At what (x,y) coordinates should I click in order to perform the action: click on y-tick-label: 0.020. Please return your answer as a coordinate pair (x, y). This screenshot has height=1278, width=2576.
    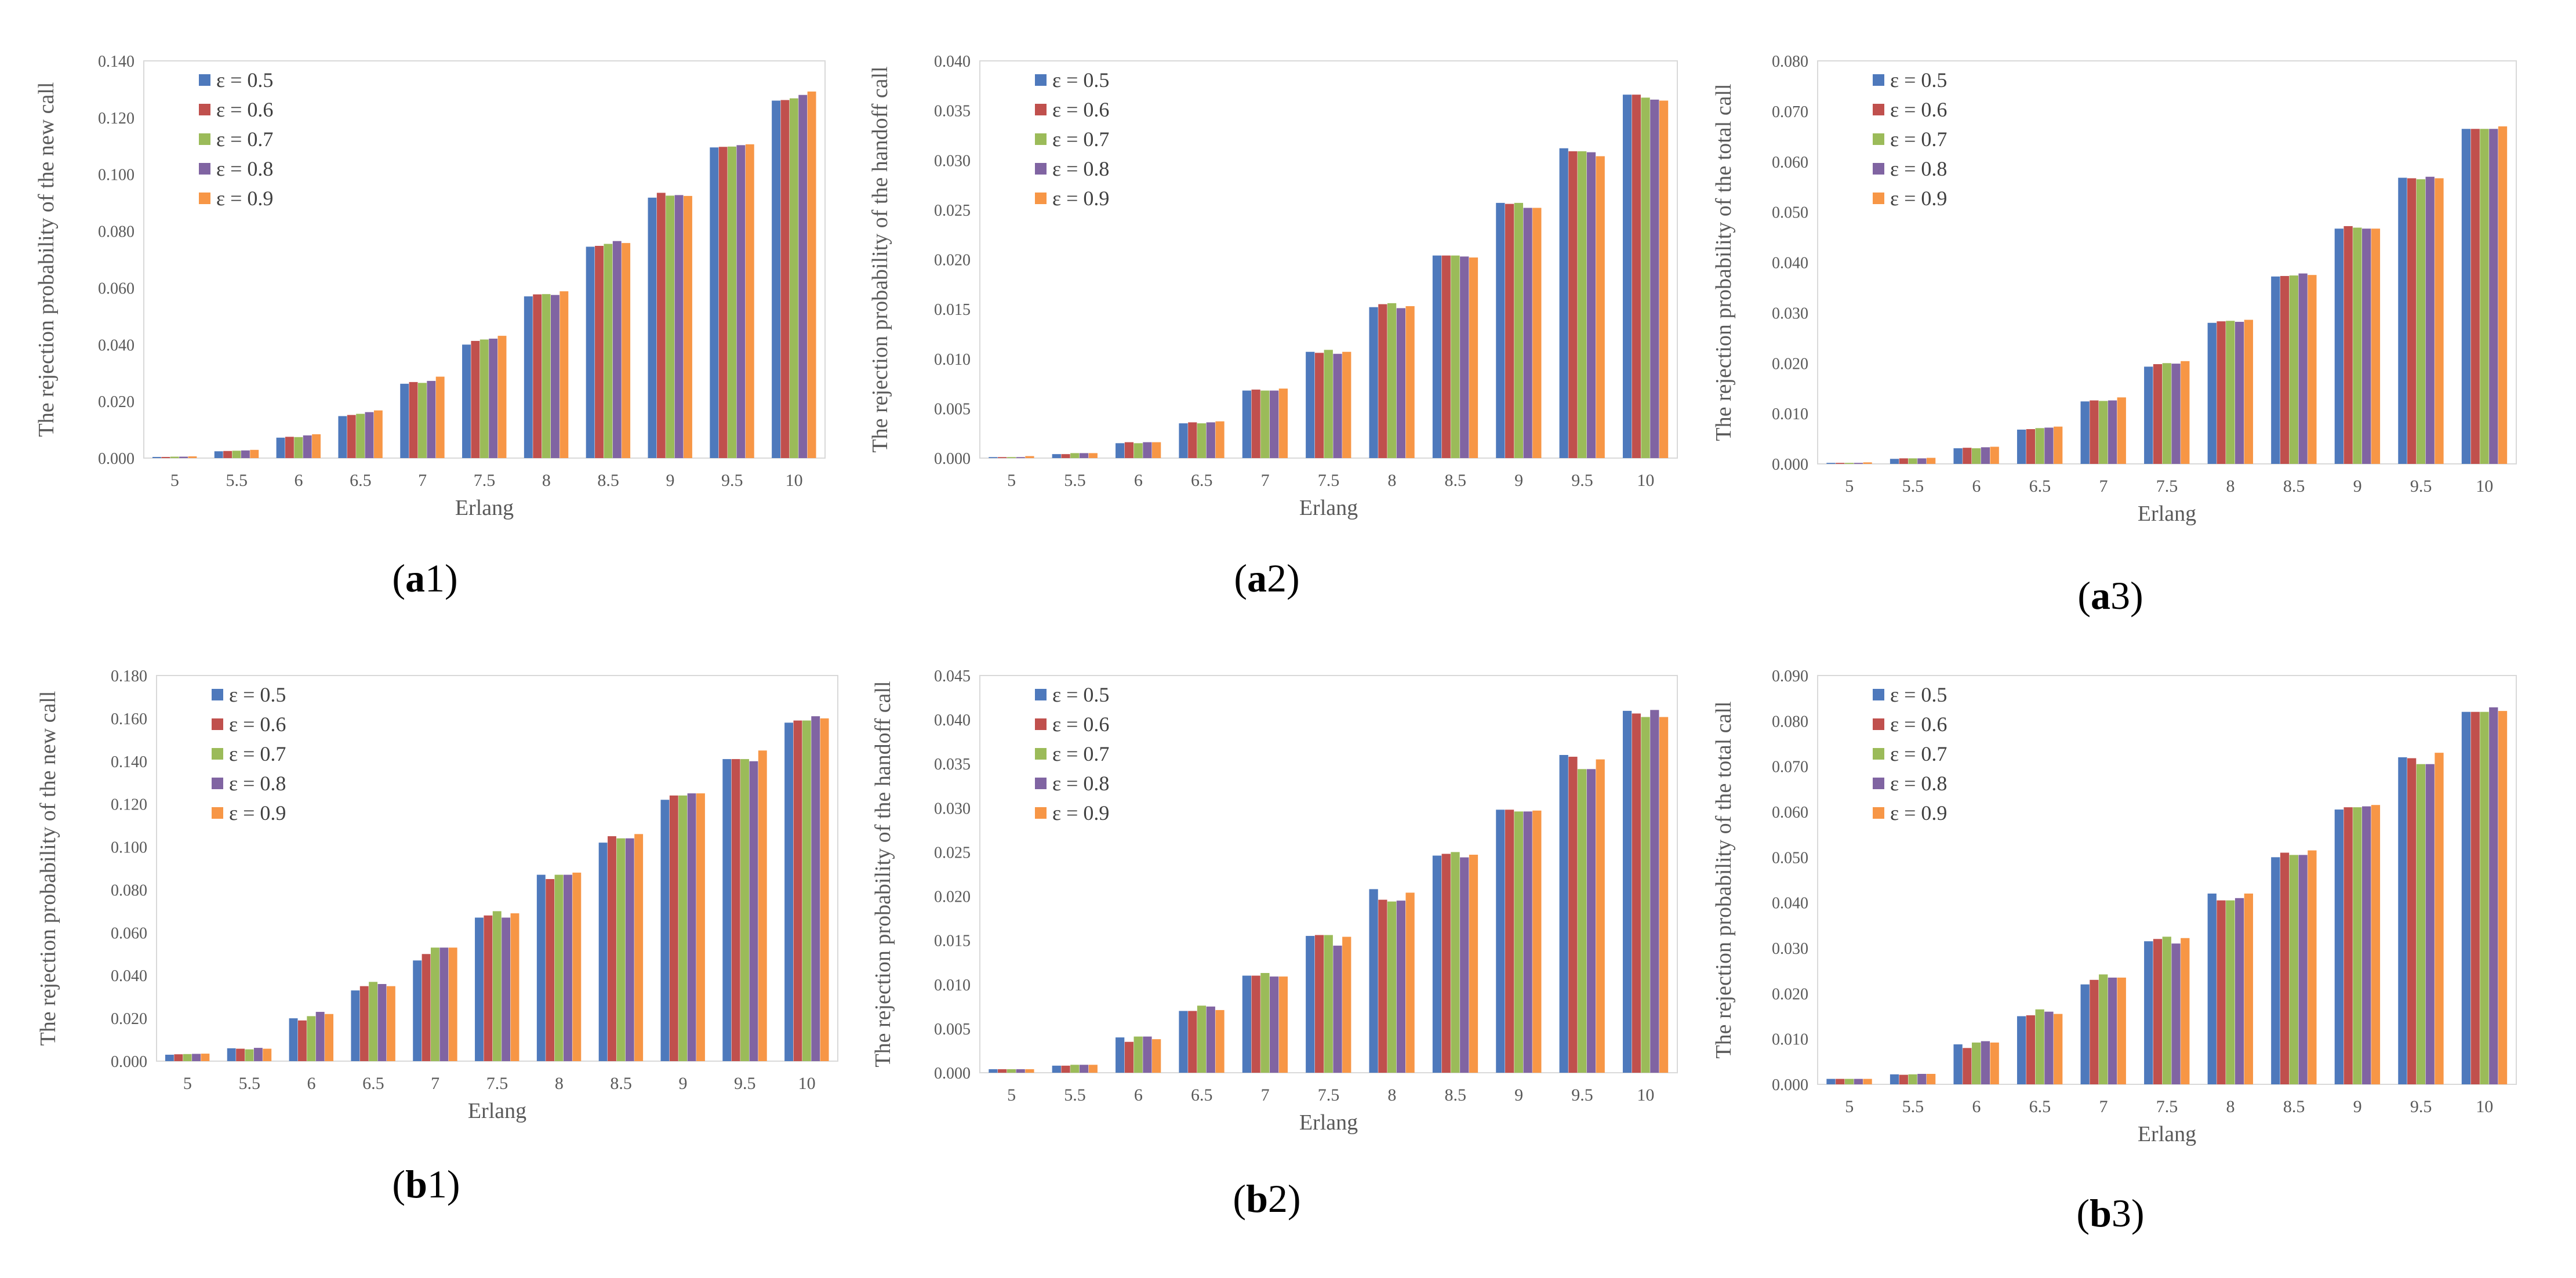
    Looking at the image, I should click on (952, 261).